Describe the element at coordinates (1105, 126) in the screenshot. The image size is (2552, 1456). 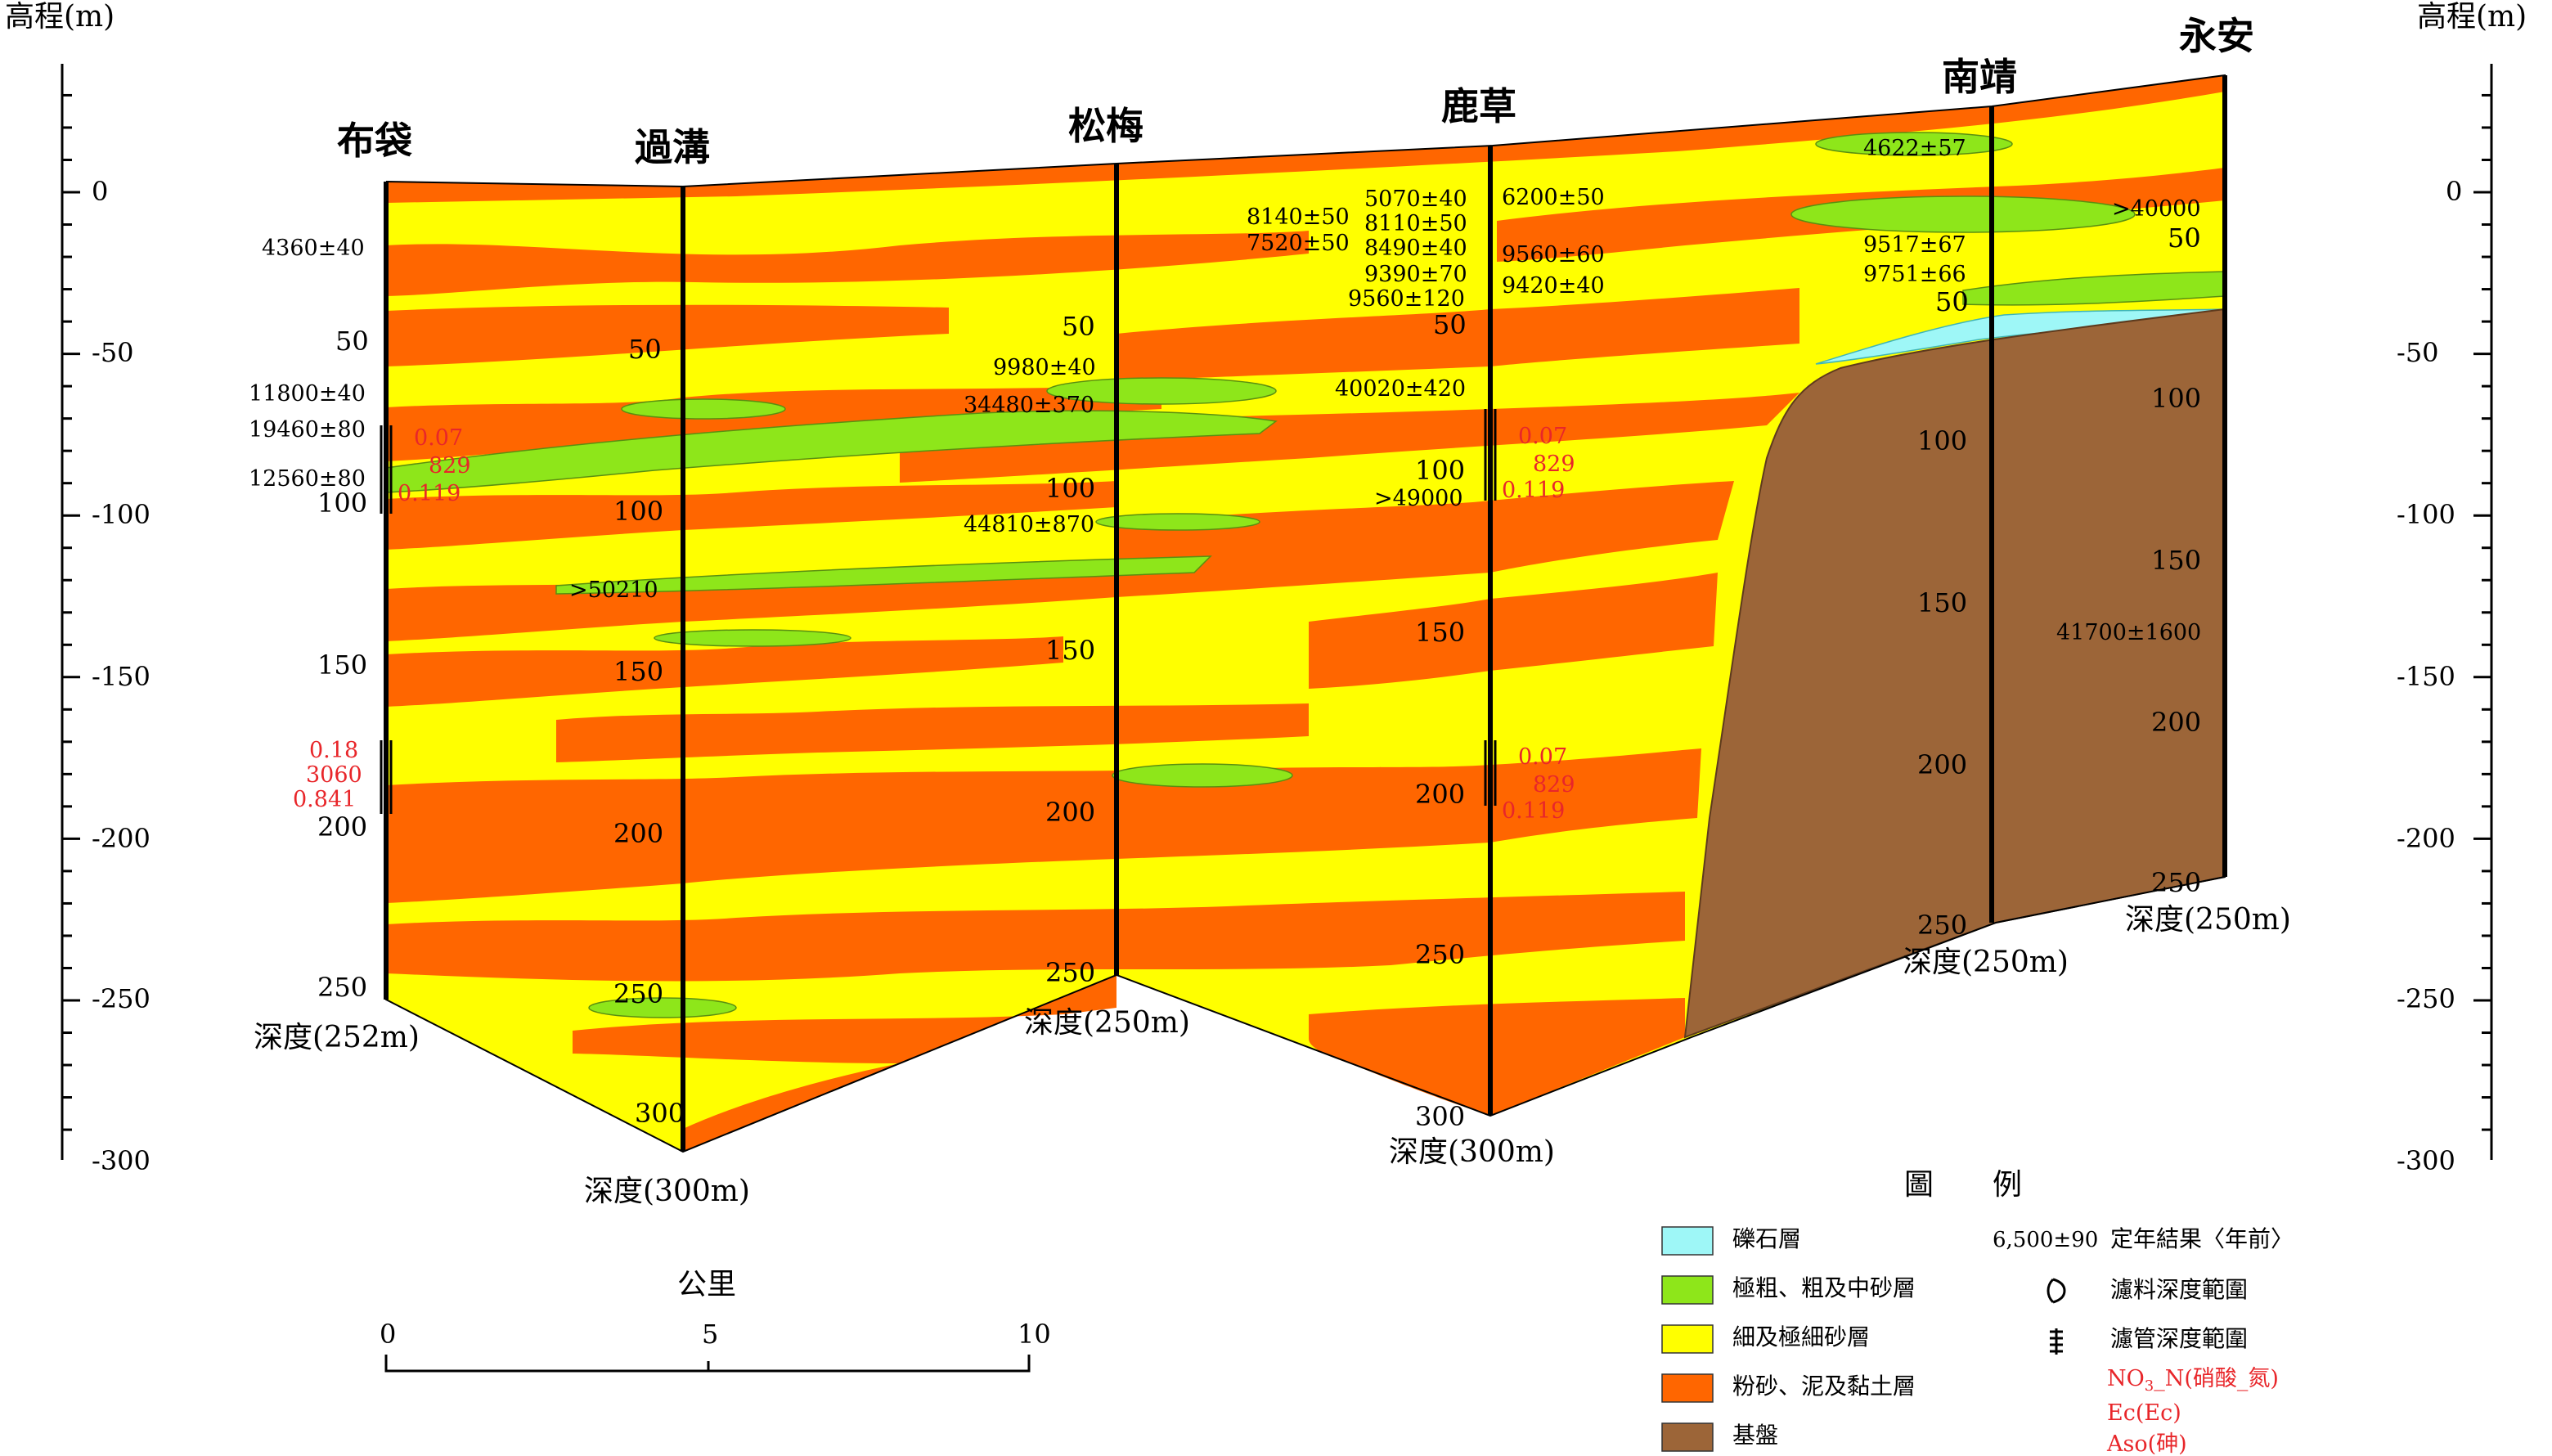
I see `well-name: 松梅` at that location.